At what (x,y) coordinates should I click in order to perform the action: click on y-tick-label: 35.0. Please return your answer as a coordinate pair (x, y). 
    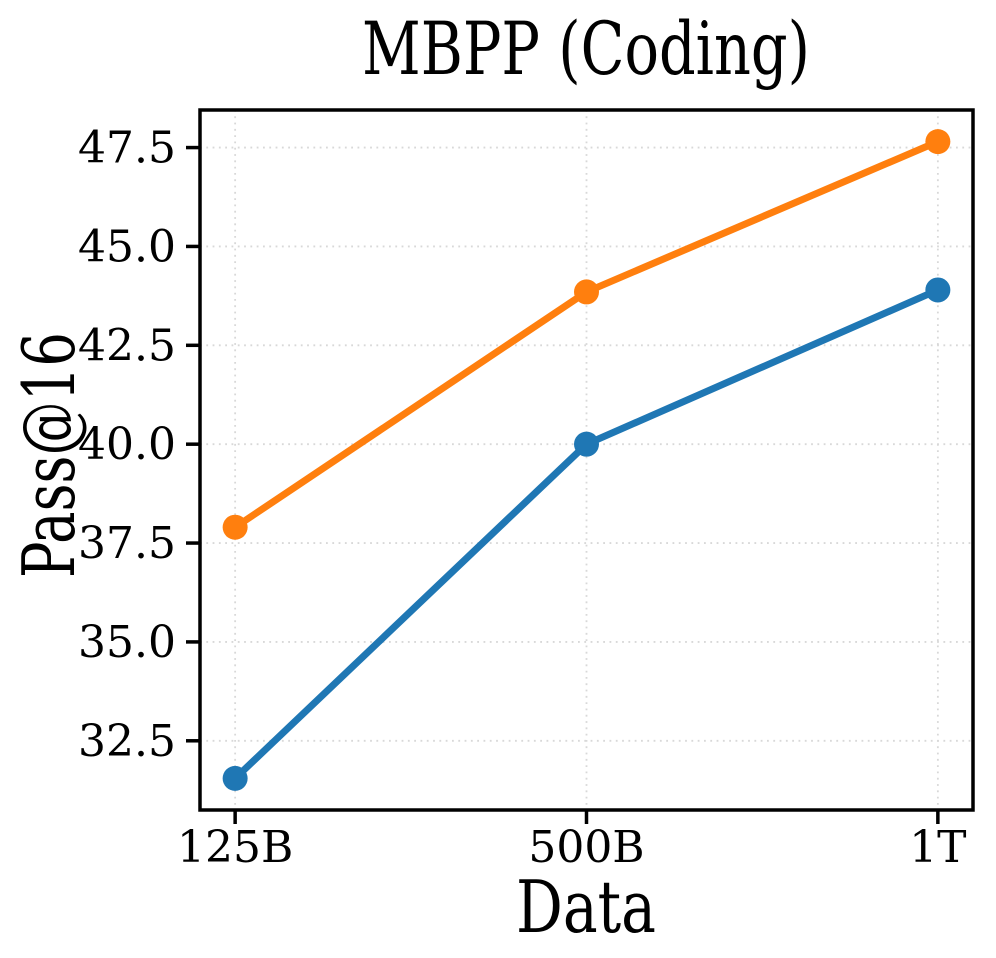
    Looking at the image, I should click on (127, 642).